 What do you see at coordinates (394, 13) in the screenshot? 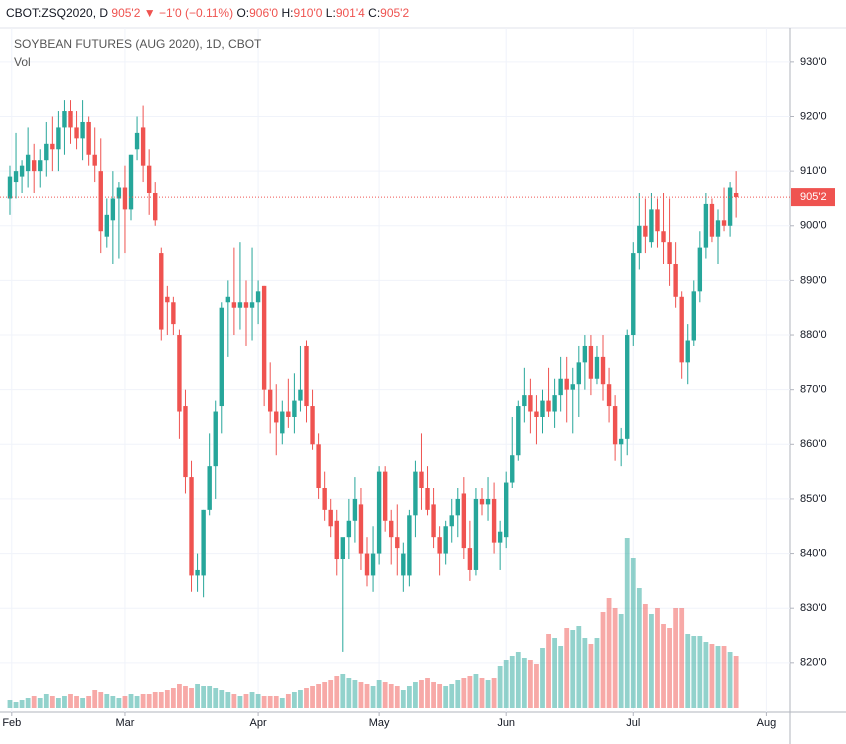
I see `c: 905'2` at bounding box center [394, 13].